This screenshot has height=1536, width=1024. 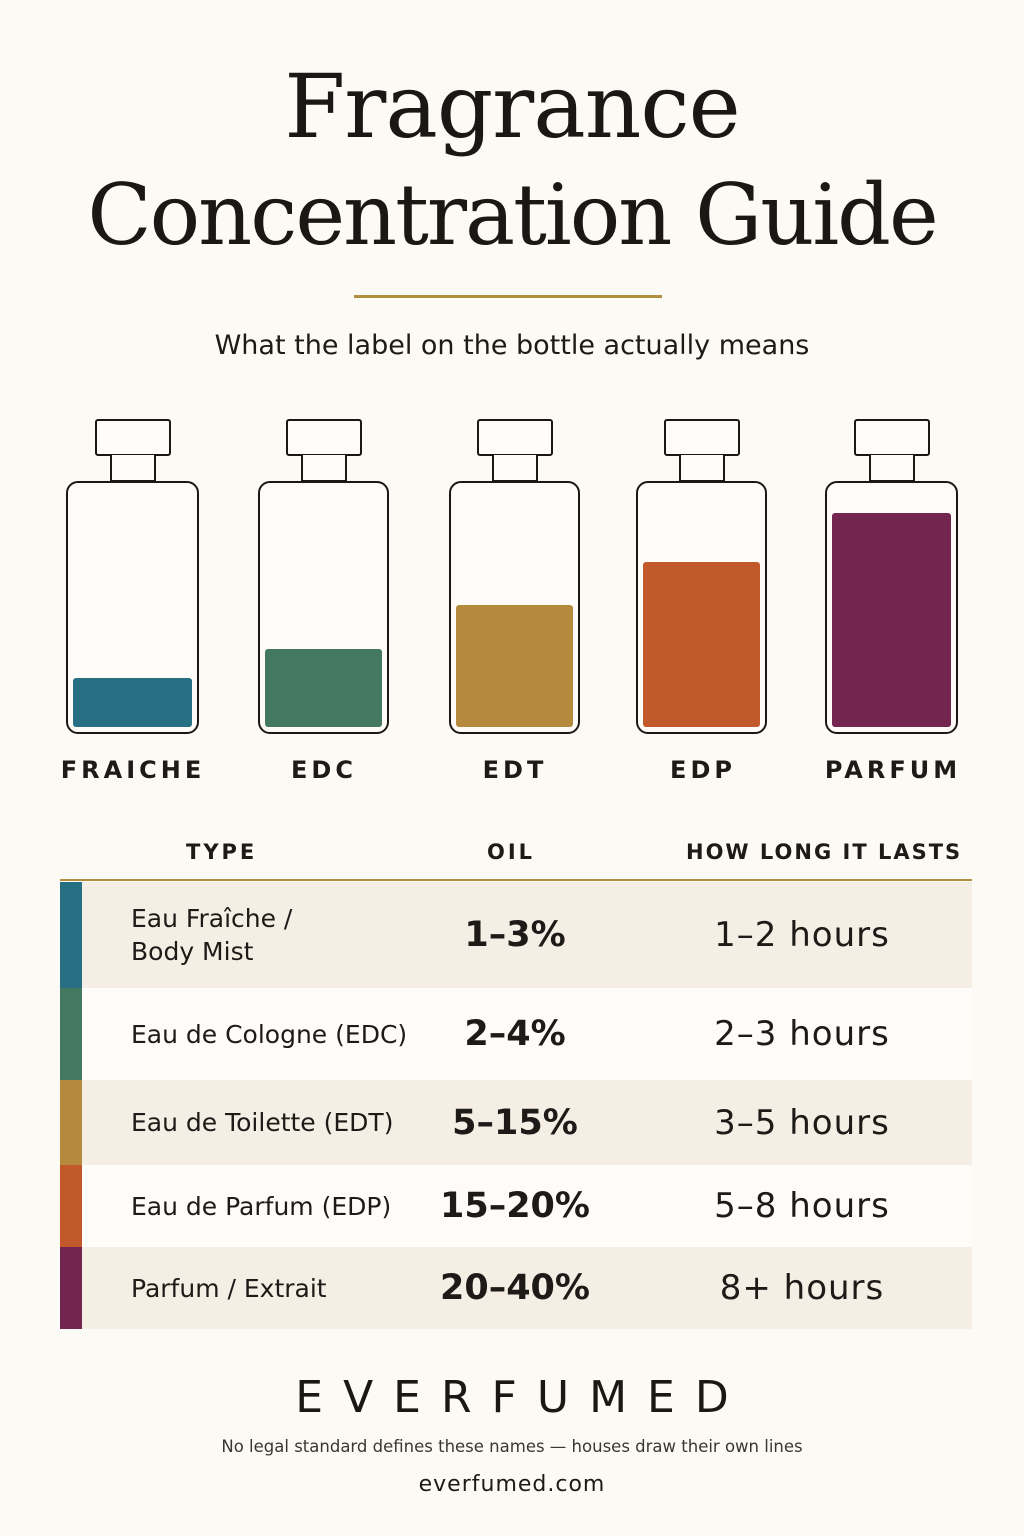 I want to click on bottle-liquid-parfum, so click(x=891, y=620).